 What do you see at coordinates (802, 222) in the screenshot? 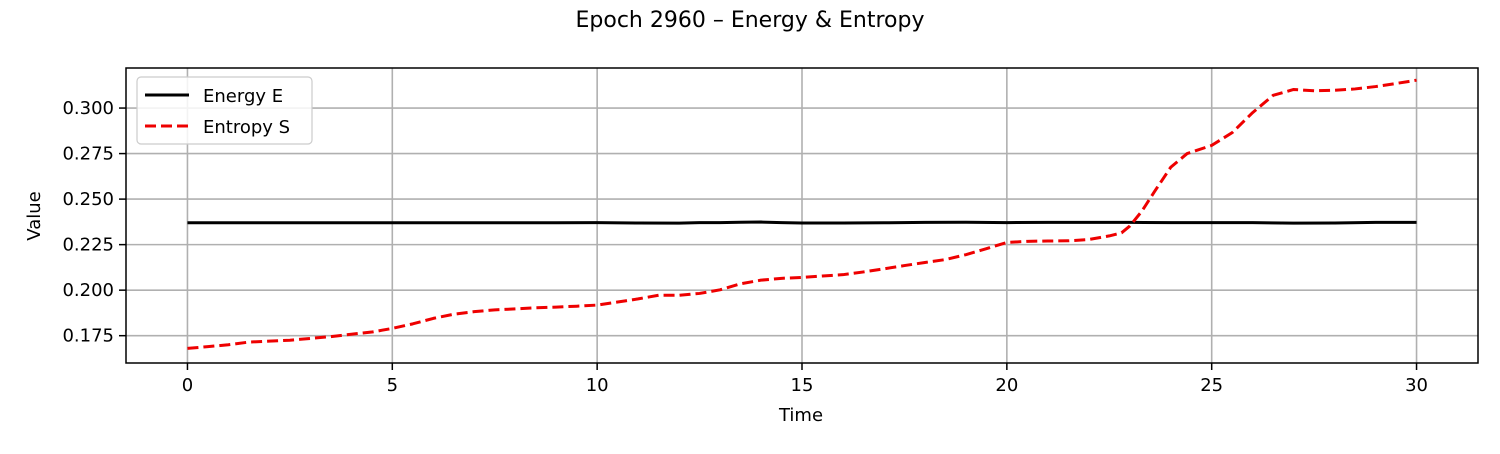
I see `series-line-energy-e` at bounding box center [802, 222].